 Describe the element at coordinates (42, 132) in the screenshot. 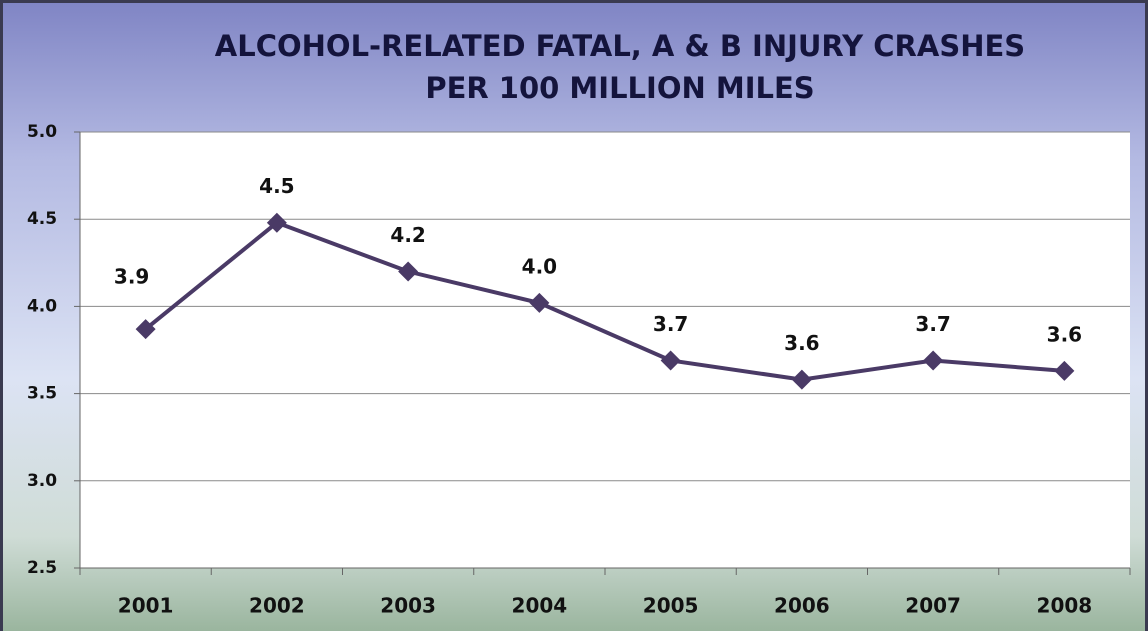

I see `y-tick-label: 5.0` at that location.